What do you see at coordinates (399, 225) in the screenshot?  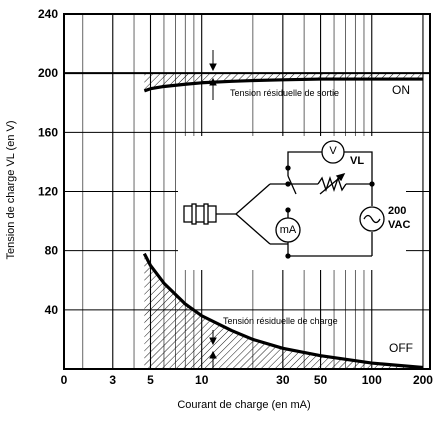 I see `source-type-label: VAC` at bounding box center [399, 225].